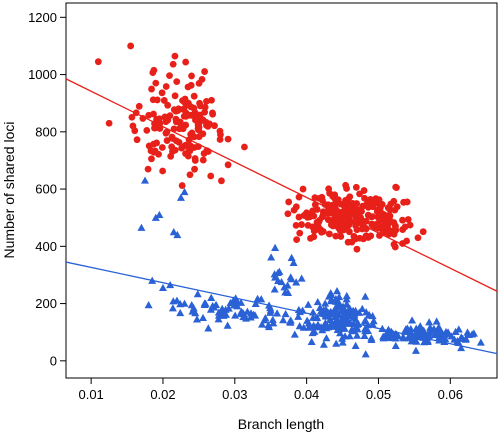  I want to click on y-tick-label: 600, so click(46, 189).